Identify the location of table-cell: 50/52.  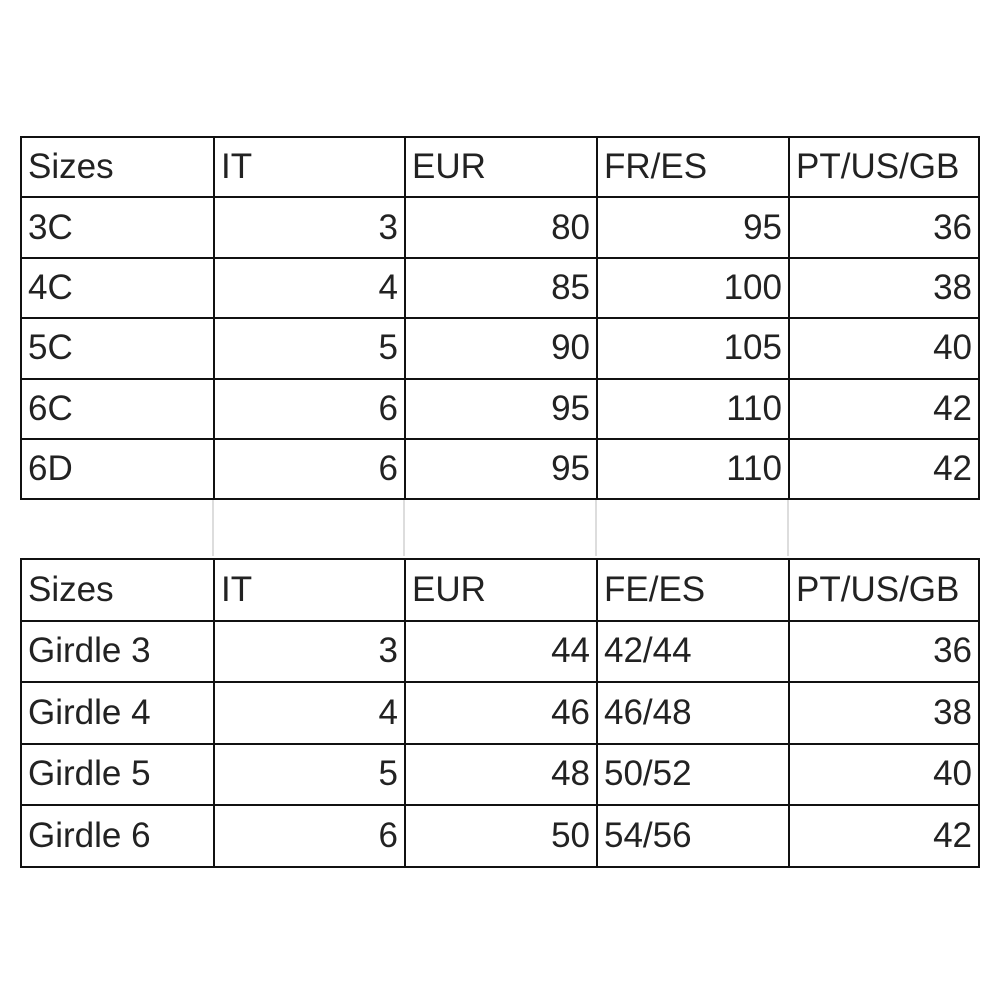
(693, 774).